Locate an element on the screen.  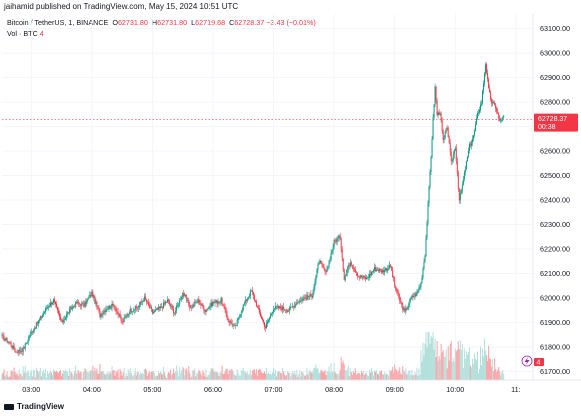
tradingview-logo: TradingView is located at coordinates (34, 406).